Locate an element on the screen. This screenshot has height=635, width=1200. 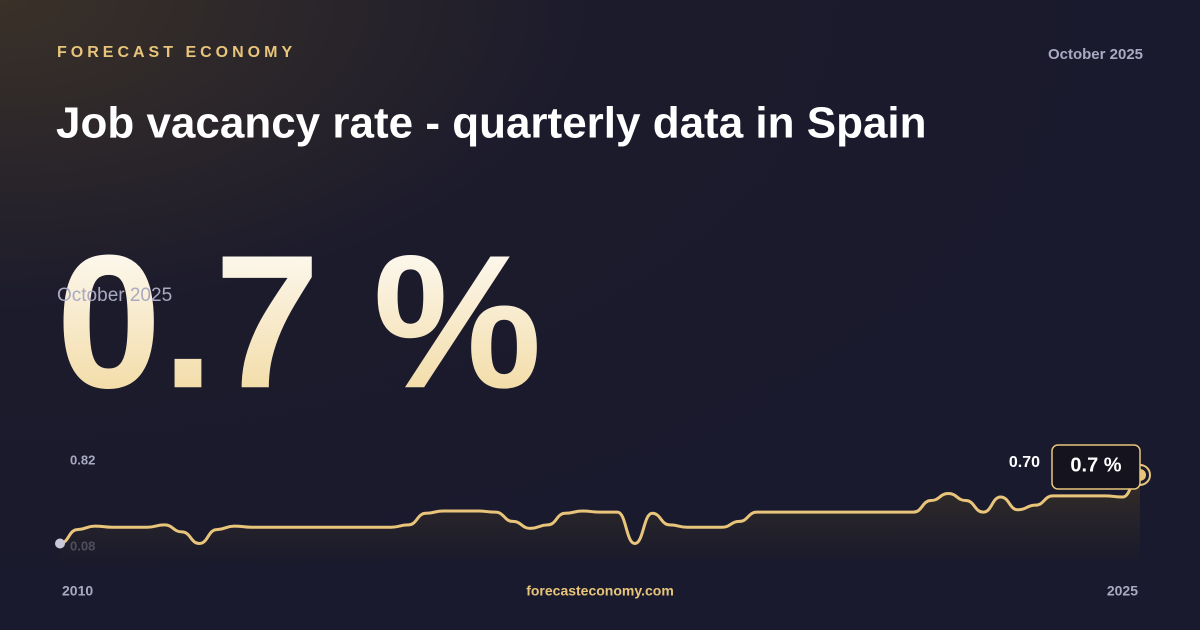
area is located at coordinates (600, 518).